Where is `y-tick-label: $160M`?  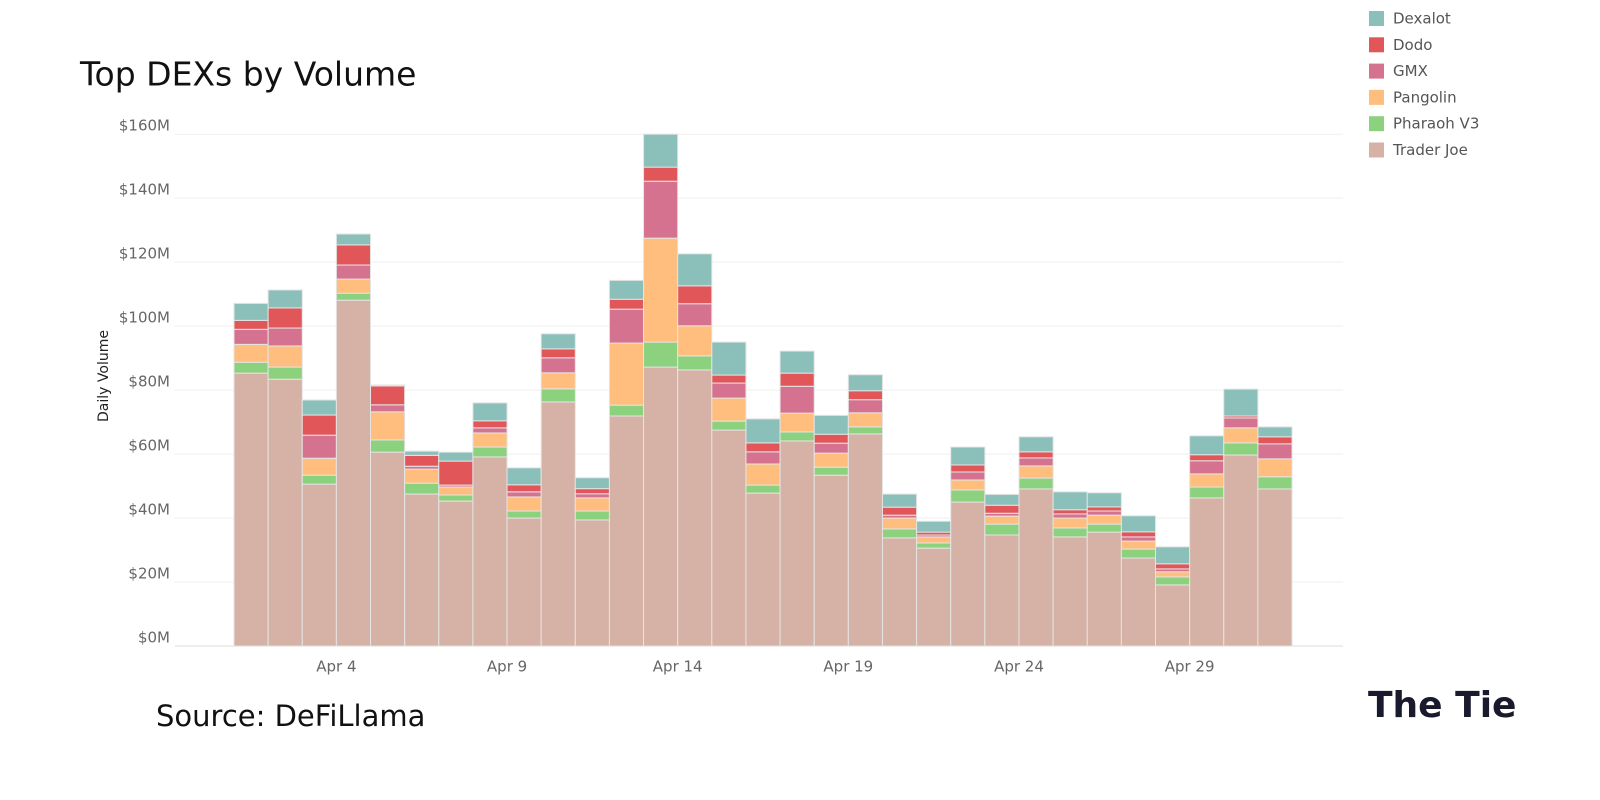 y-tick-label: $160M is located at coordinates (144, 126).